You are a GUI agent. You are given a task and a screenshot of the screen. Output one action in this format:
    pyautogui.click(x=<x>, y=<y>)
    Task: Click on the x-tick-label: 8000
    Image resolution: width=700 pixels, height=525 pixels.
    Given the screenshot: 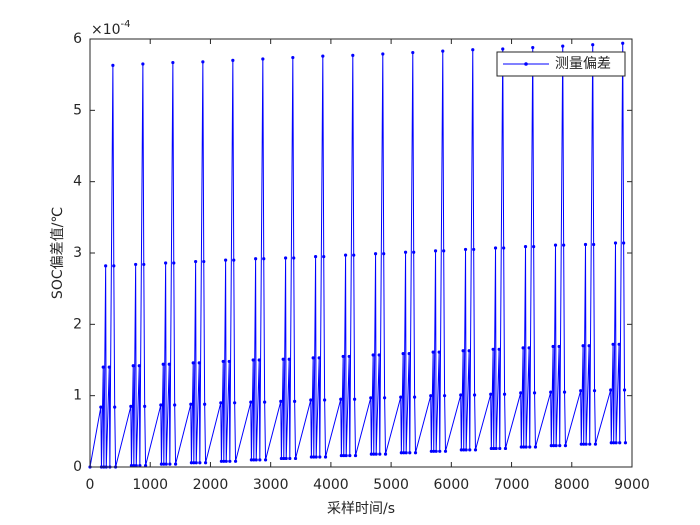 What is the action you would take?
    pyautogui.click(x=572, y=485)
    